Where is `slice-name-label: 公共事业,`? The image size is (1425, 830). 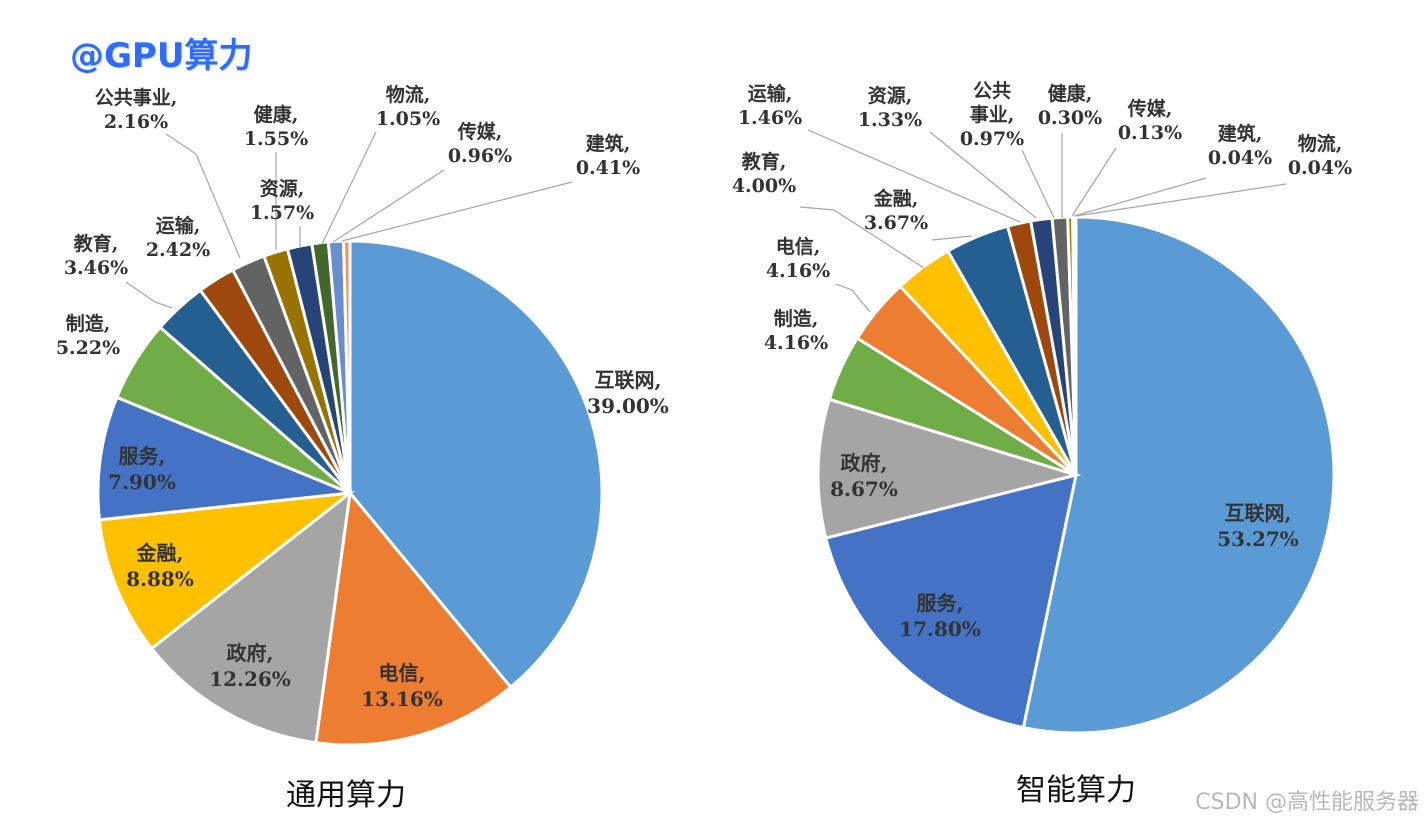 slice-name-label: 公共事业, is located at coordinates (136, 97).